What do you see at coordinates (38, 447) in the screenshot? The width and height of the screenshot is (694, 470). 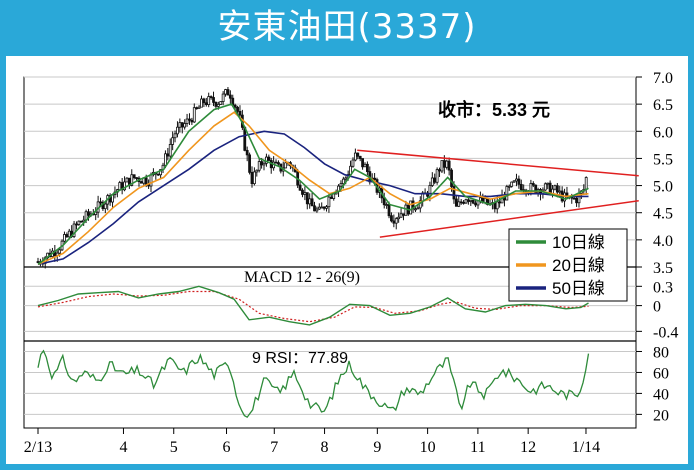 I see `x-tick-label: 2/13` at bounding box center [38, 447].